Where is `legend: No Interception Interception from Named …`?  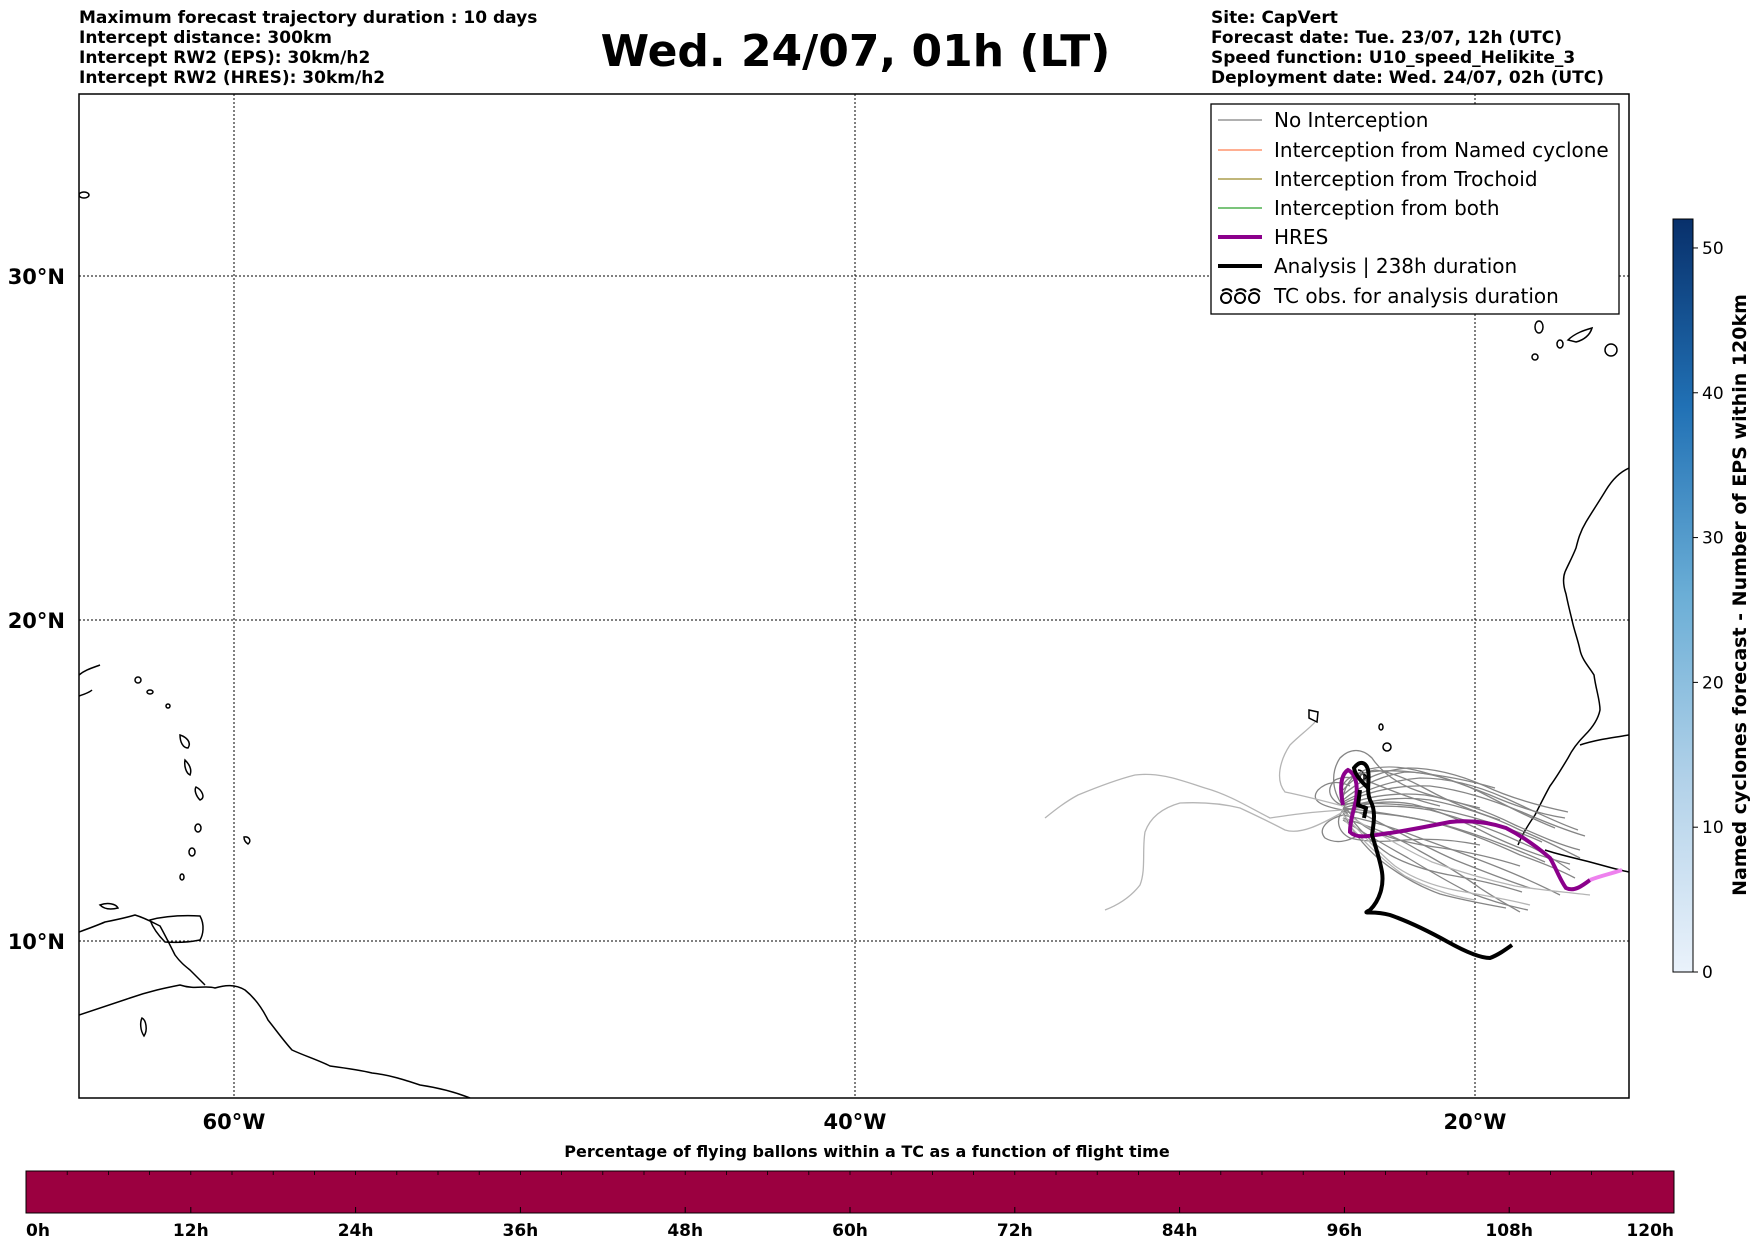
legend: No Interception Interception from Named … is located at coordinates (1415, 209).